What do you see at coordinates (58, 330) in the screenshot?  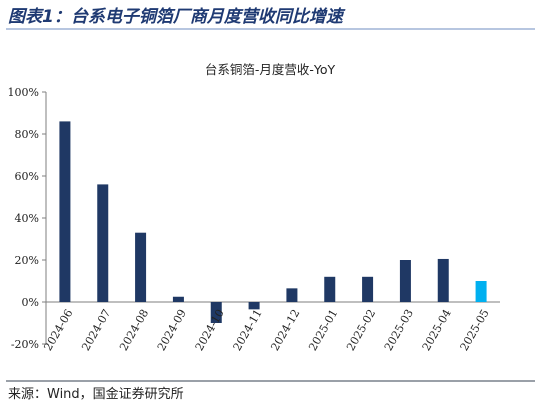 I see `x-tick-label: 2024-06` at bounding box center [58, 330].